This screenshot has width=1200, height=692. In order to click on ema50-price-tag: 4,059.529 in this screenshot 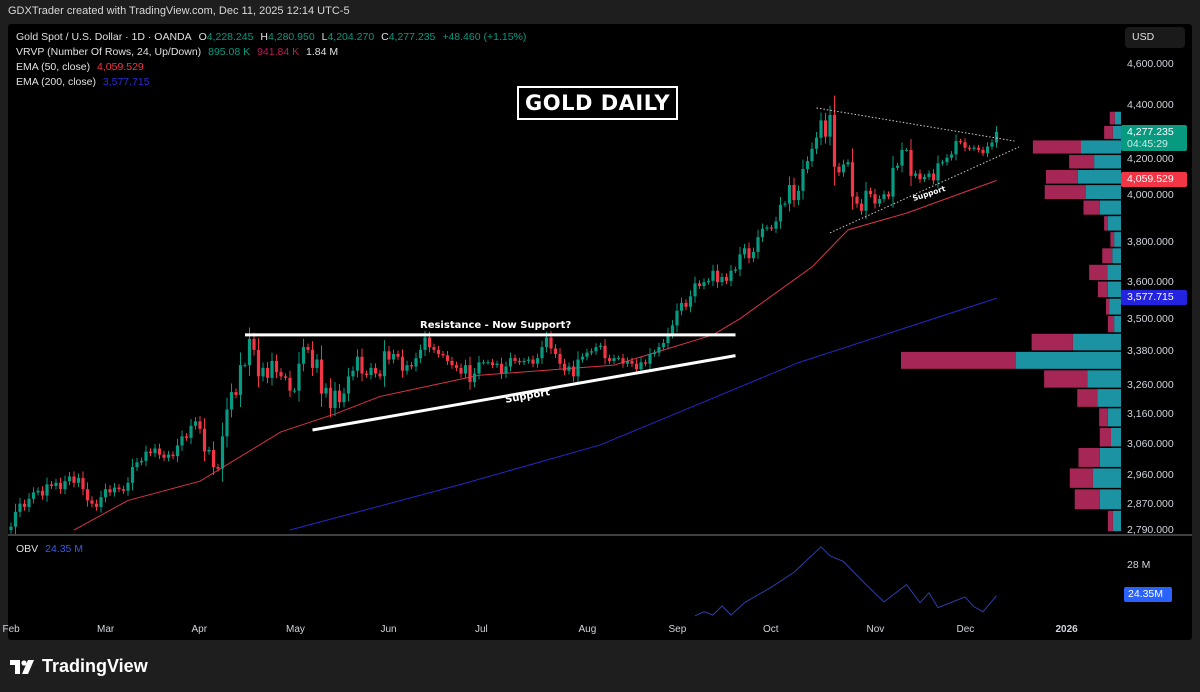, I will do `click(1154, 179)`.